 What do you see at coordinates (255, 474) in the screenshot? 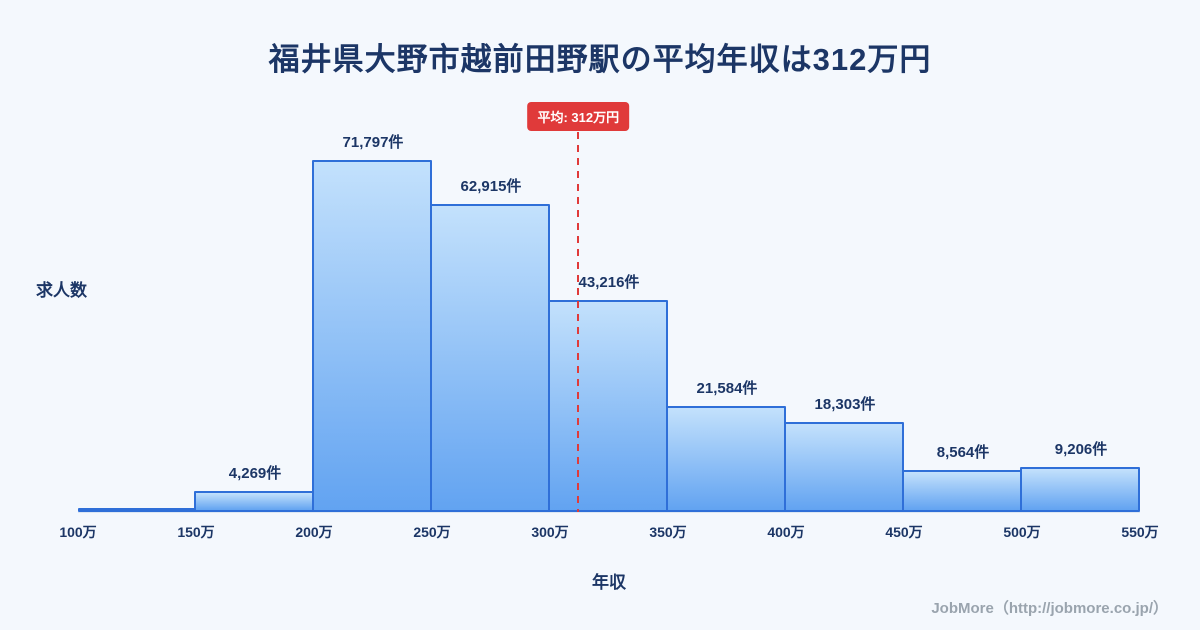
I see `bar-value-label: 4,269件` at bounding box center [255, 474].